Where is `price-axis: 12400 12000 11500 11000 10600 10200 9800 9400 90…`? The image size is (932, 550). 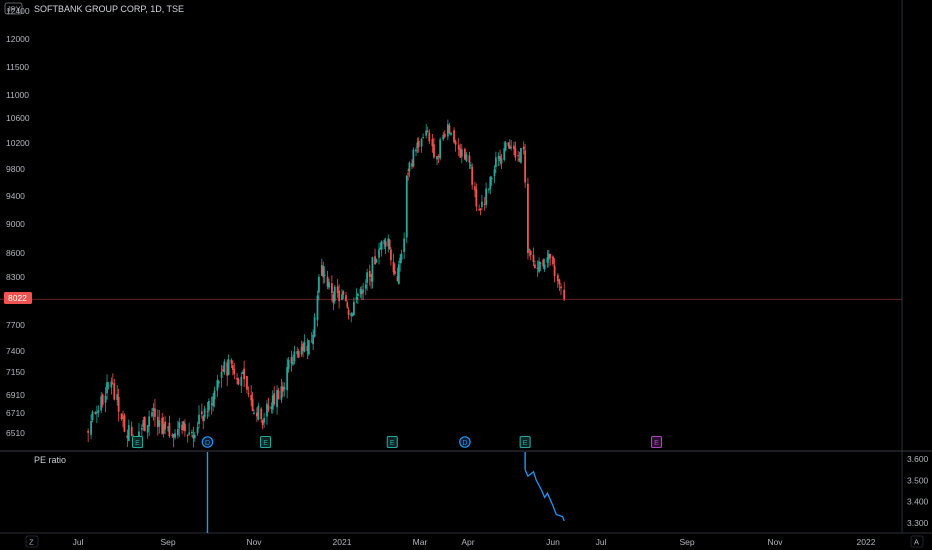
price-axis: 12400 12000 11500 11000 10600 10200 9800 9400 90… is located at coordinates (18, 222).